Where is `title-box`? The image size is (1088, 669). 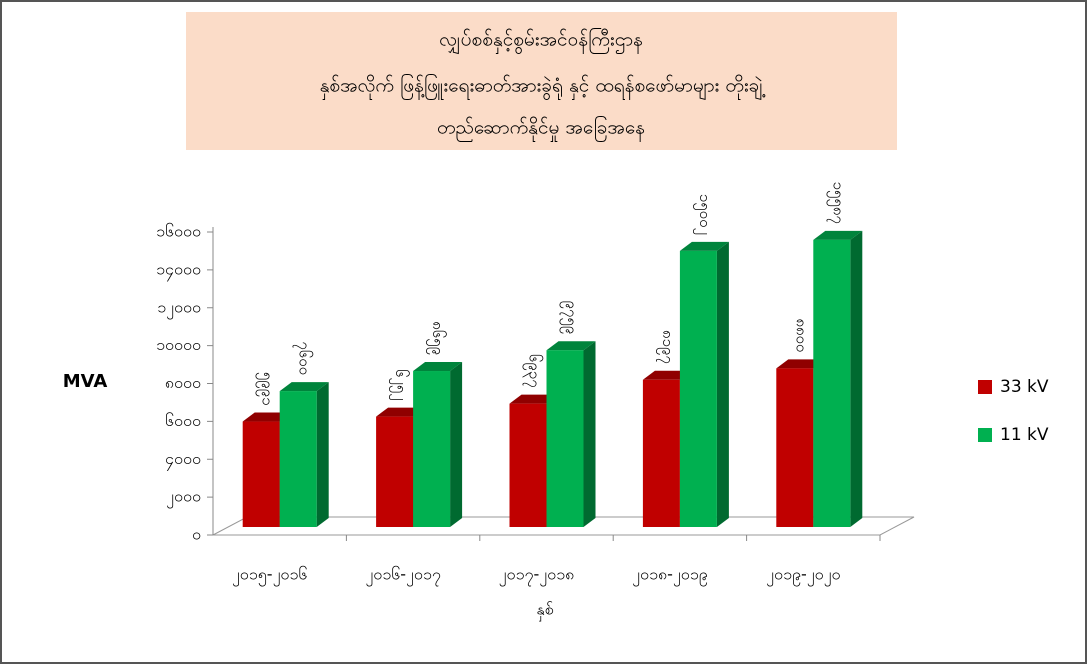
title-box is located at coordinates (541, 81).